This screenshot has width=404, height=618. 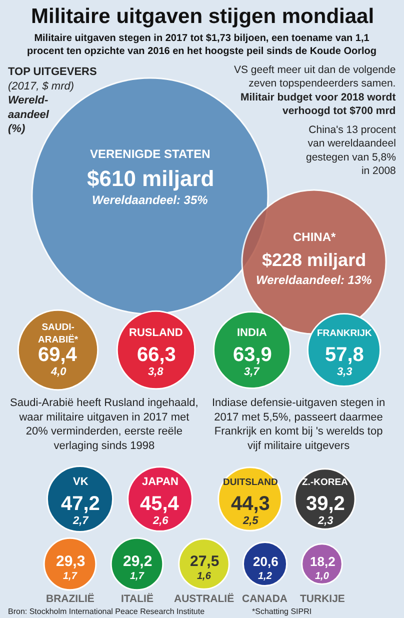 What do you see at coordinates (282, 611) in the screenshot?
I see `text: *Schatting SIPRI` at bounding box center [282, 611].